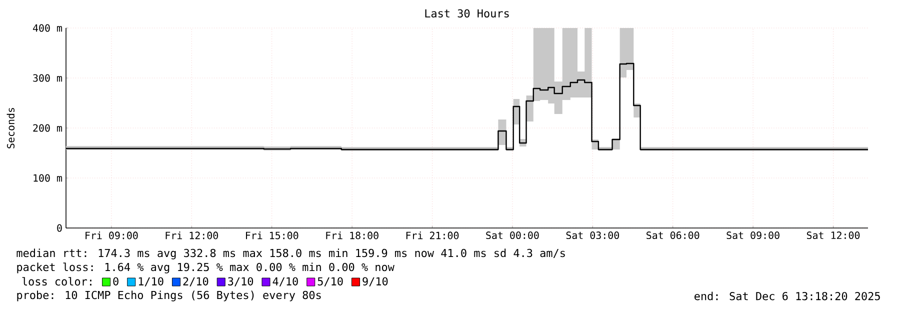 The width and height of the screenshot is (897, 310). What do you see at coordinates (112, 236) in the screenshot?
I see `x-tick-label: Fri 09:00` at bounding box center [112, 236].